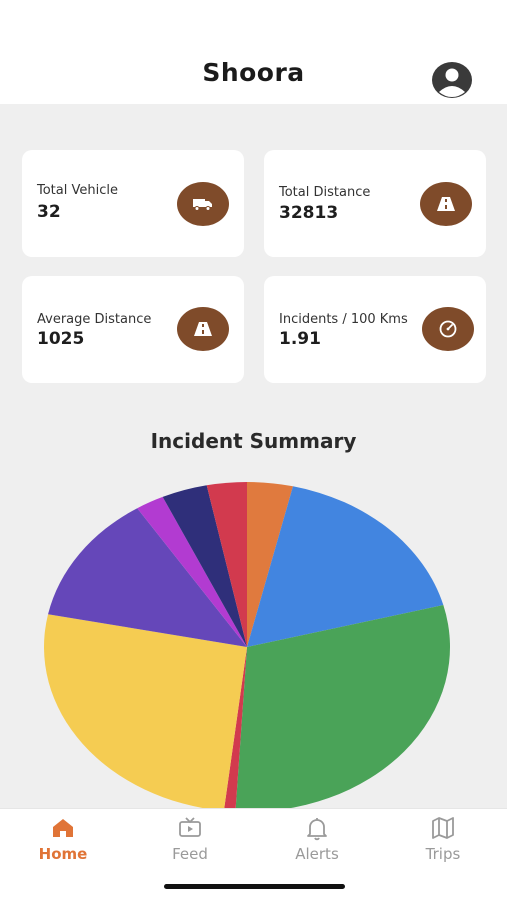  What do you see at coordinates (63, 854) in the screenshot?
I see `tab-label: Home` at bounding box center [63, 854].